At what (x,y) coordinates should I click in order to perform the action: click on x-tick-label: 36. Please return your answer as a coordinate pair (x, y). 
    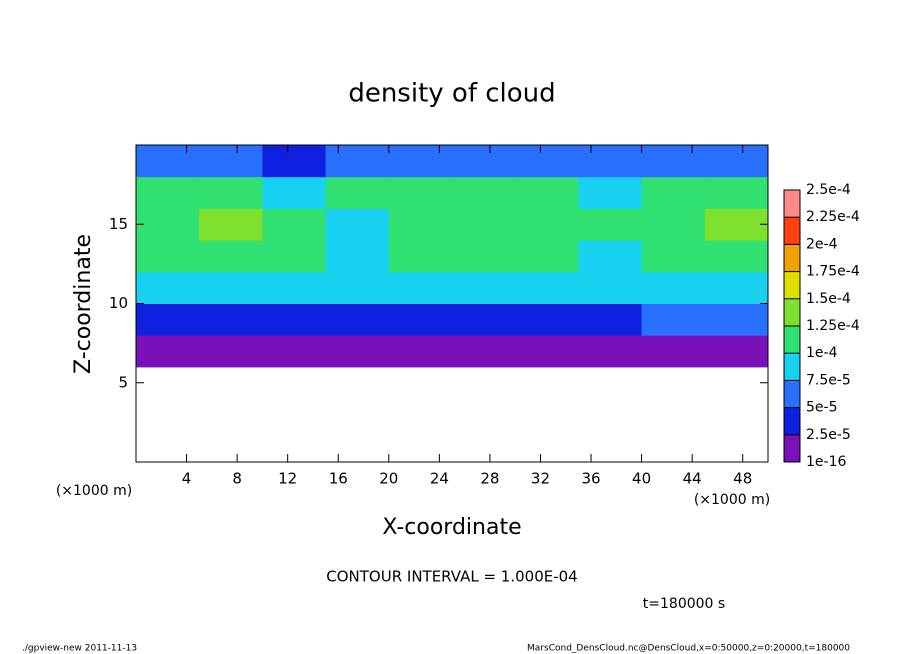
    Looking at the image, I should click on (590, 479).